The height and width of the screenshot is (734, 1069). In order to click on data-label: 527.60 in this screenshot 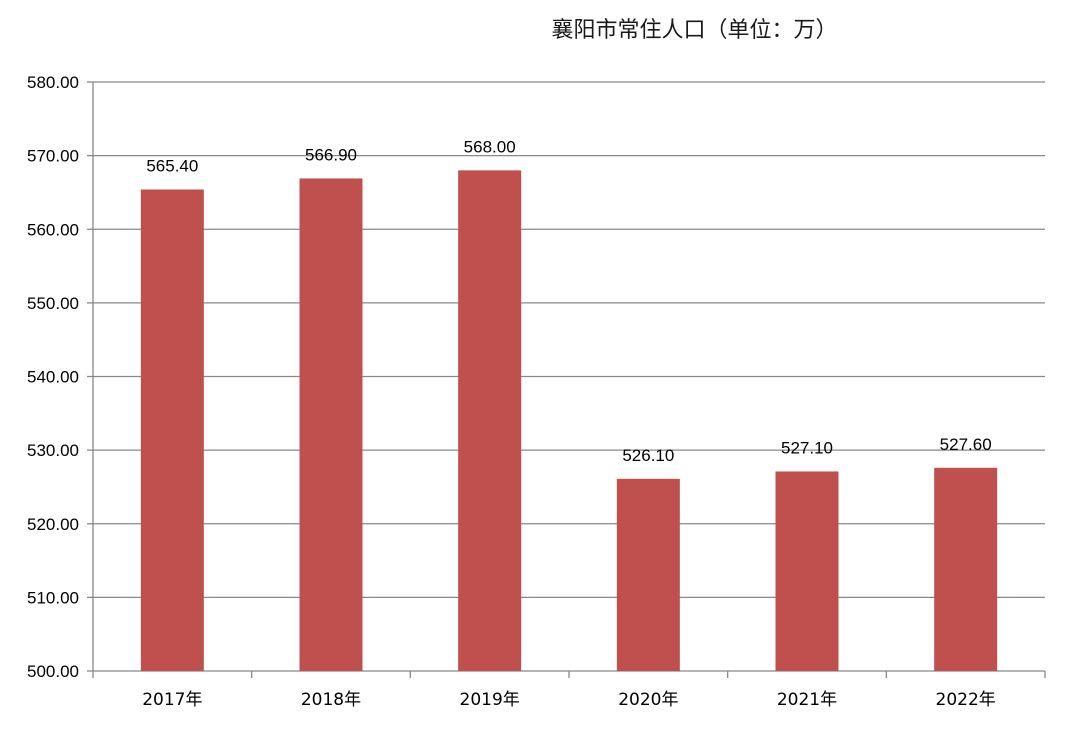, I will do `click(966, 444)`.